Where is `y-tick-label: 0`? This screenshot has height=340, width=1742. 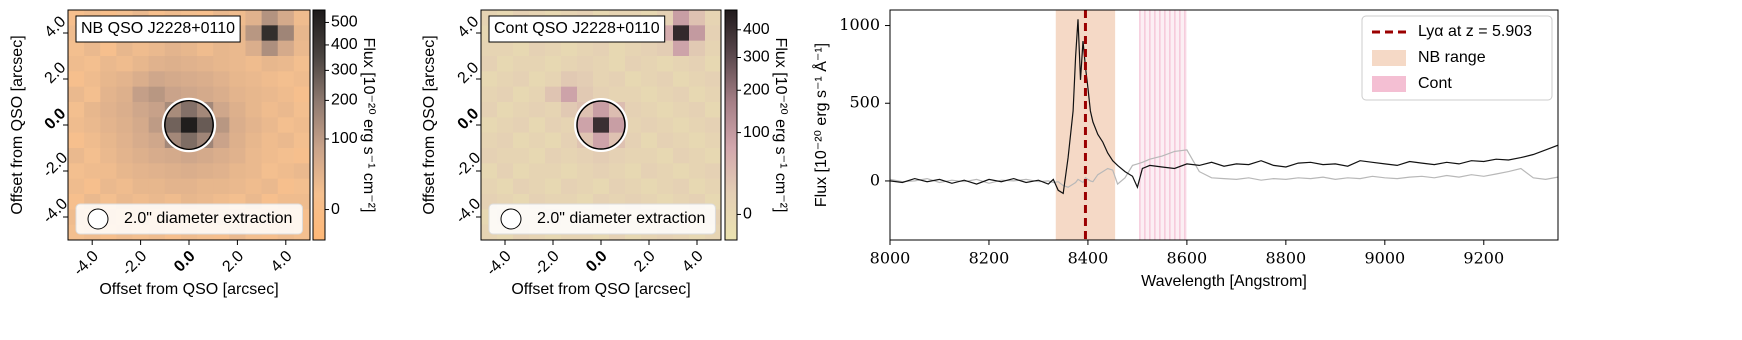
y-tick-label: 0 is located at coordinates (875, 179).